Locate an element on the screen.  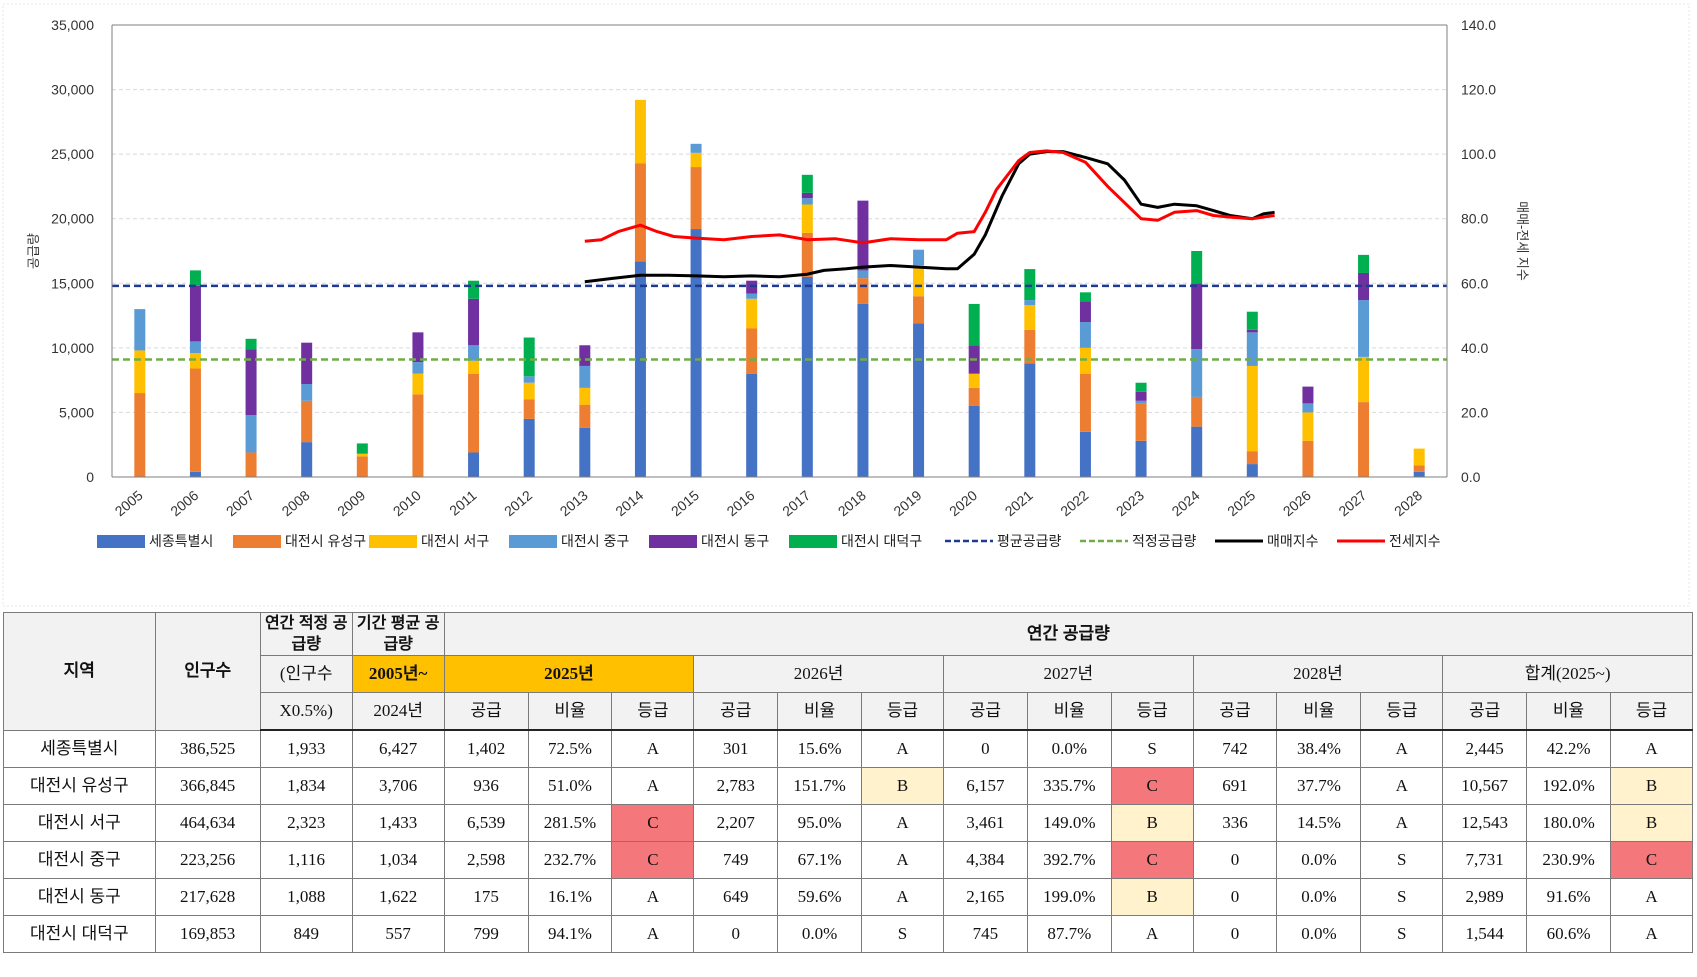
ratio-cell: 151.7% is located at coordinates (820, 786).